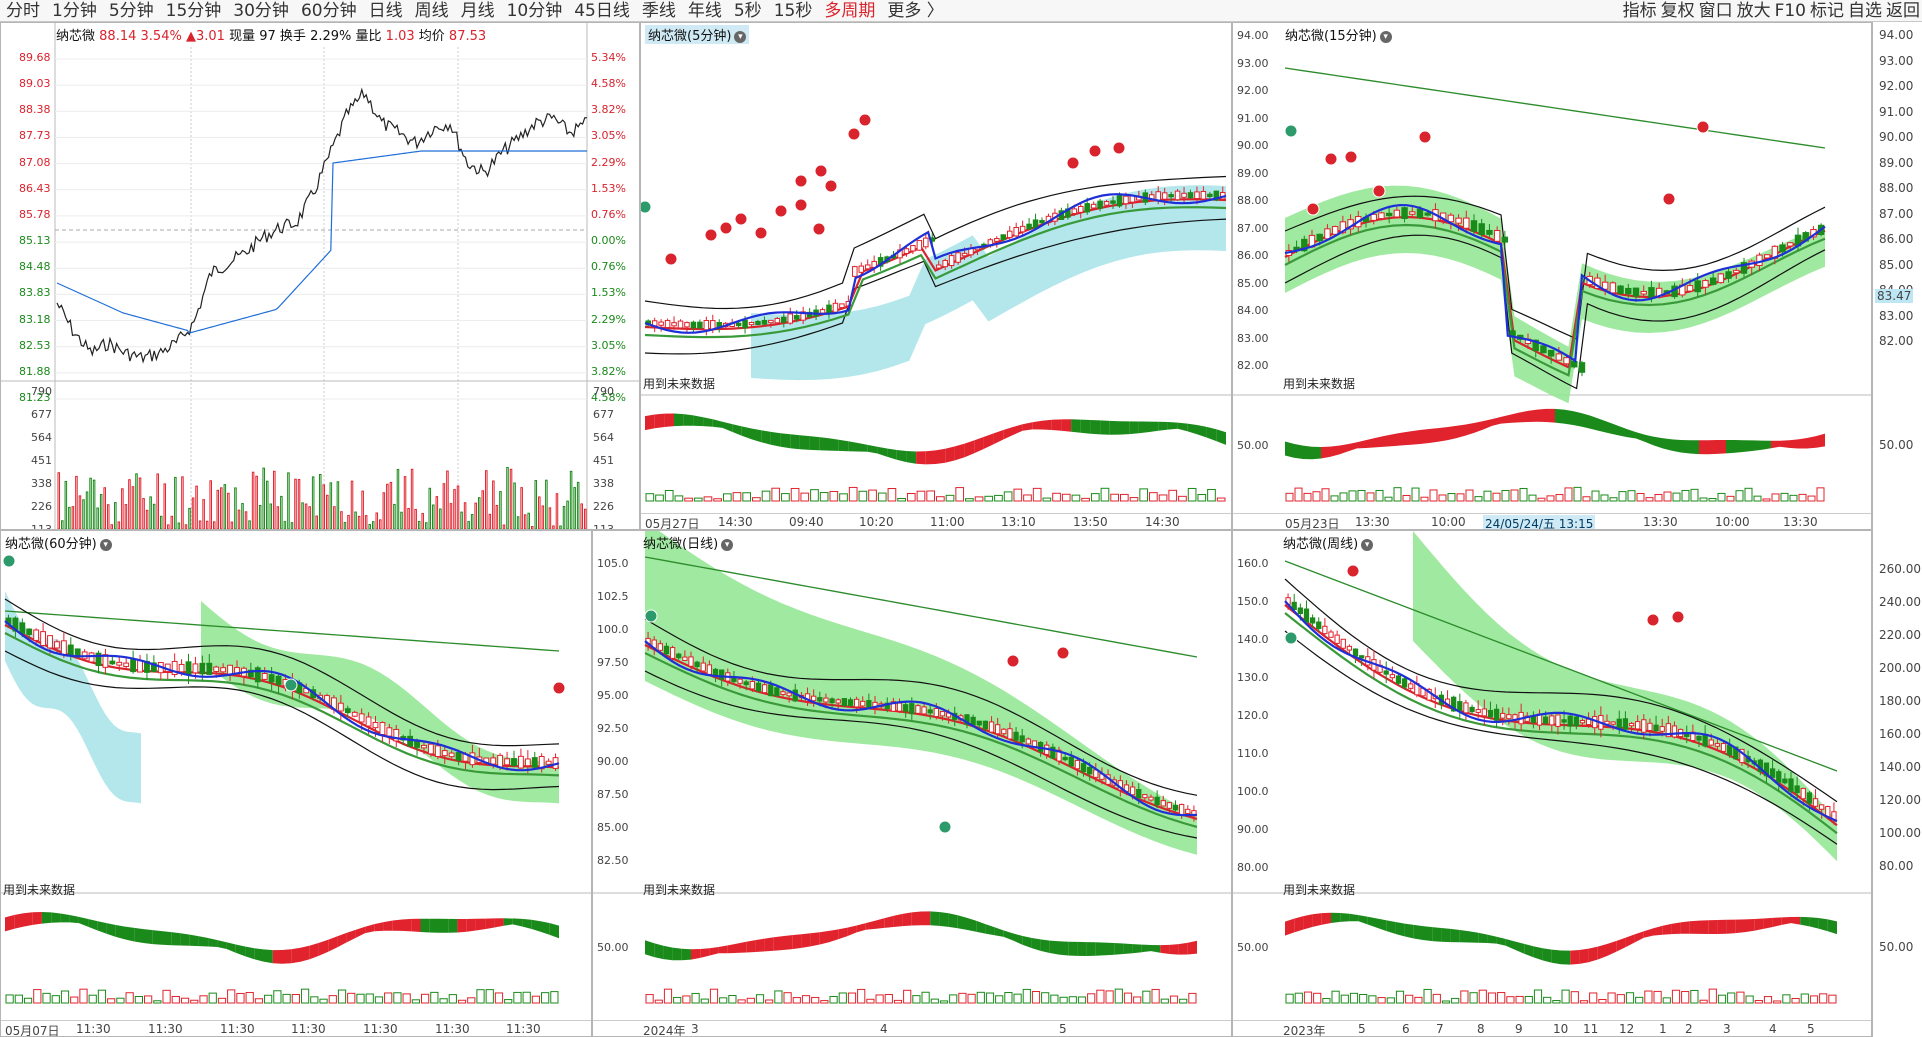  I want to click on tab-1min: 1分钟, so click(74, 10).